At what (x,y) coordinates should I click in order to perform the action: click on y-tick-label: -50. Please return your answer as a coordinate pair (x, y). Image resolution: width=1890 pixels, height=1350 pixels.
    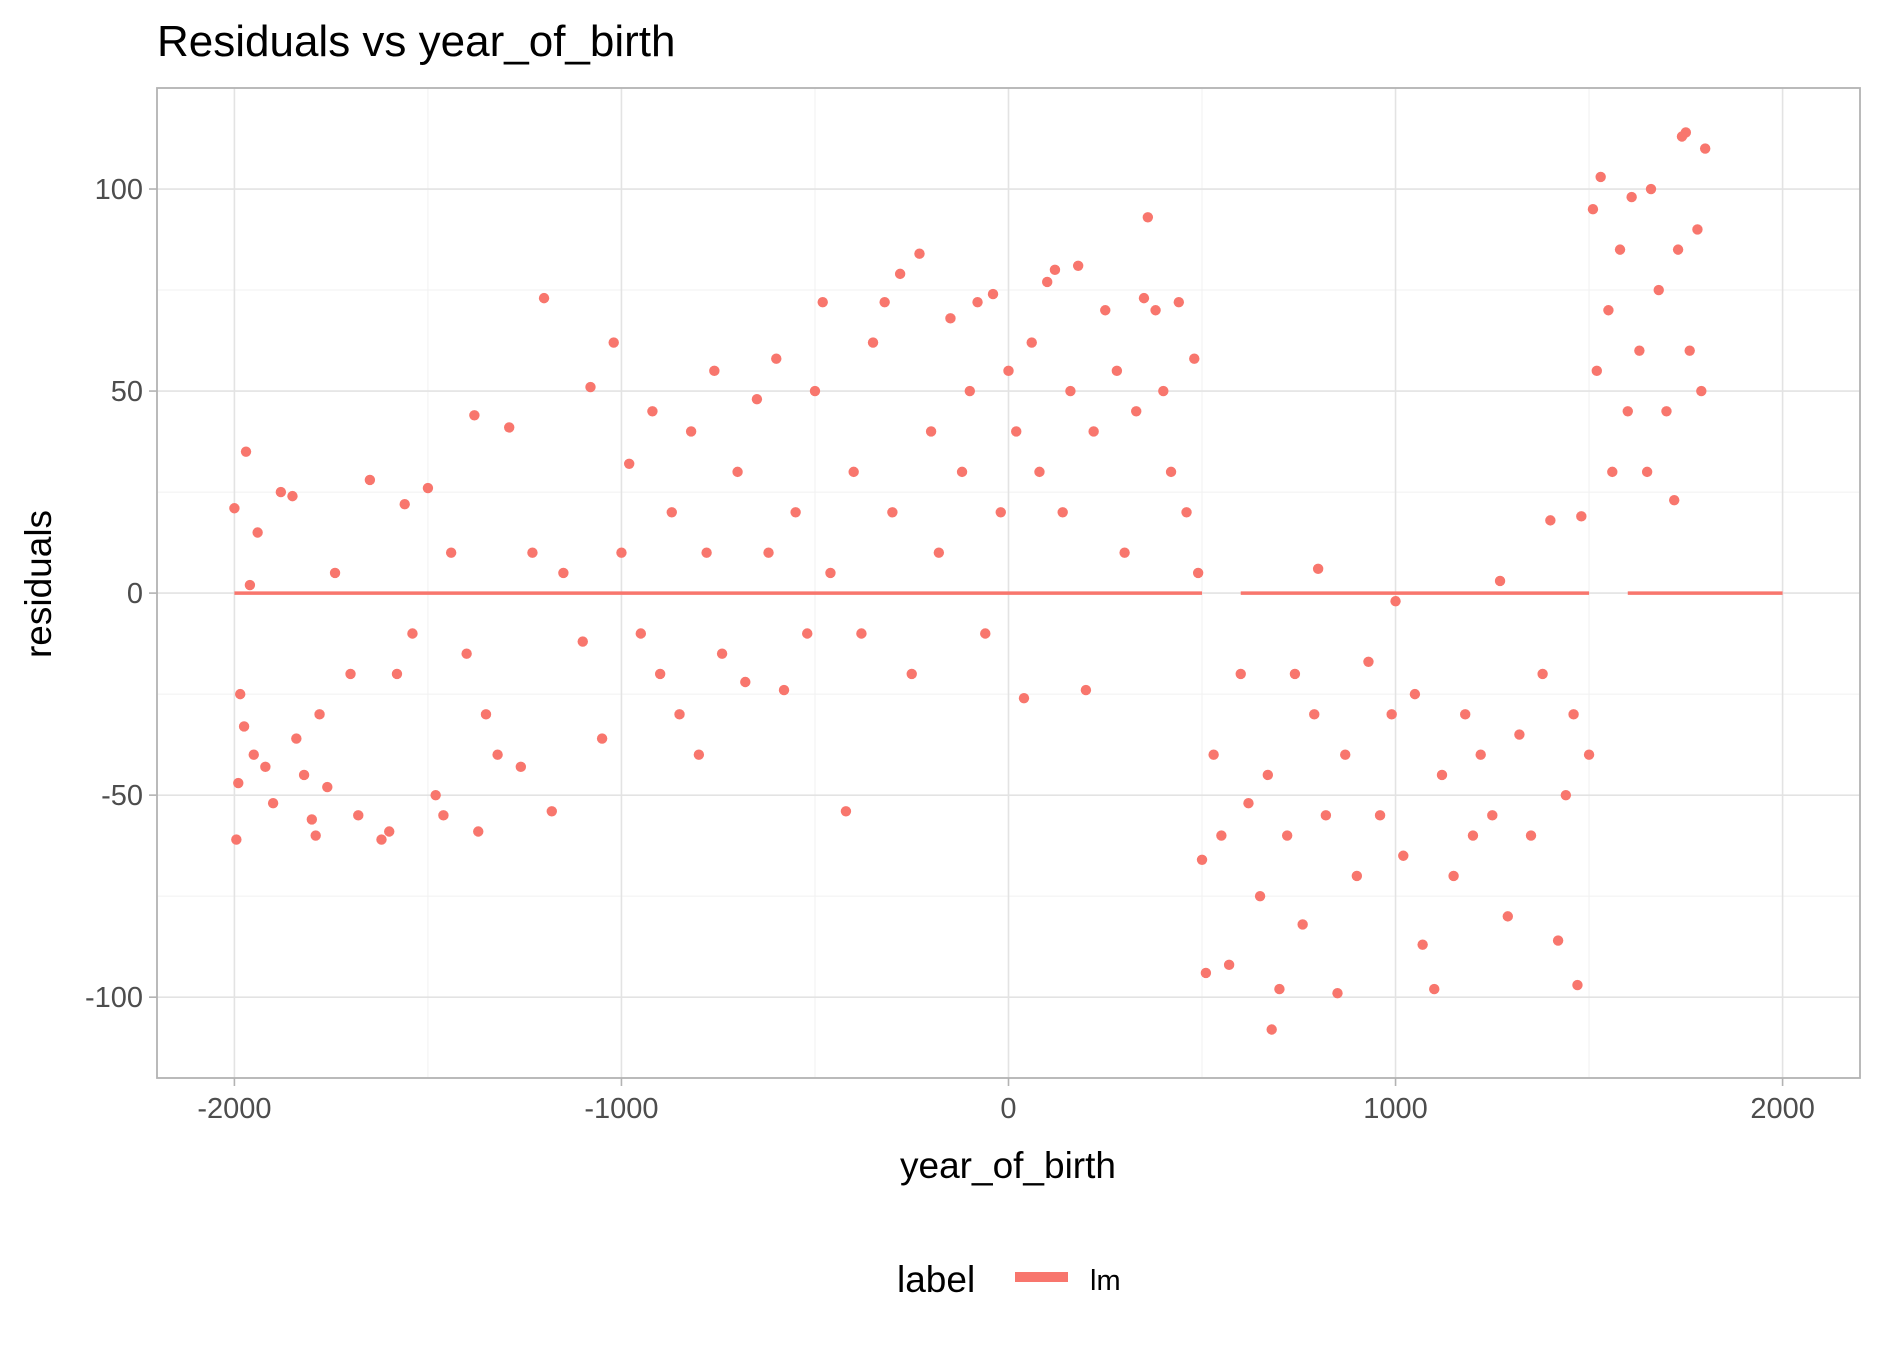
    Looking at the image, I should click on (122, 796).